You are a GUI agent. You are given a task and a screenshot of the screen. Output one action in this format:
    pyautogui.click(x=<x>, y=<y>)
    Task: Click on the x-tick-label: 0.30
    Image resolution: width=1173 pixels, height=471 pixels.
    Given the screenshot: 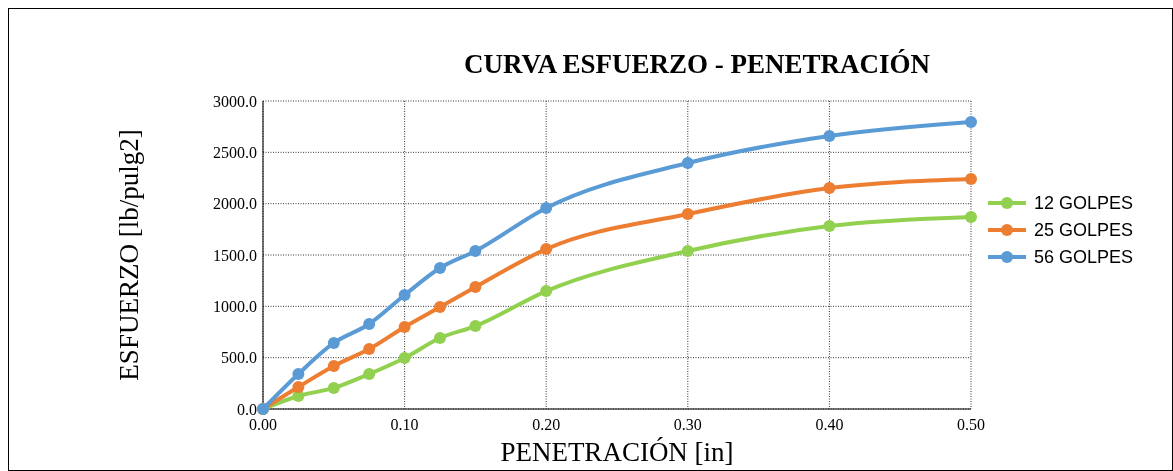 What is the action you would take?
    pyautogui.click(x=687, y=424)
    